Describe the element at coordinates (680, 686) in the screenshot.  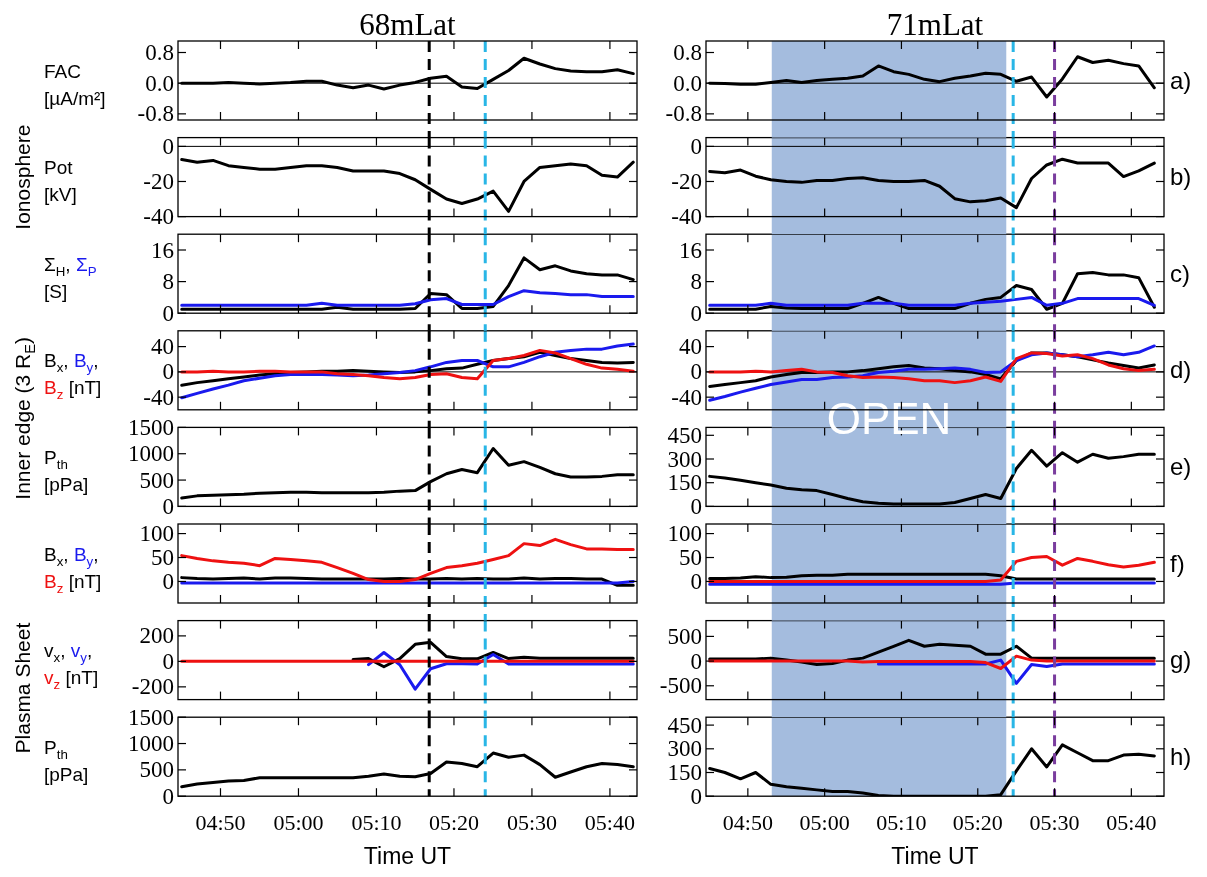
I see `y-tick-label: -500` at that location.